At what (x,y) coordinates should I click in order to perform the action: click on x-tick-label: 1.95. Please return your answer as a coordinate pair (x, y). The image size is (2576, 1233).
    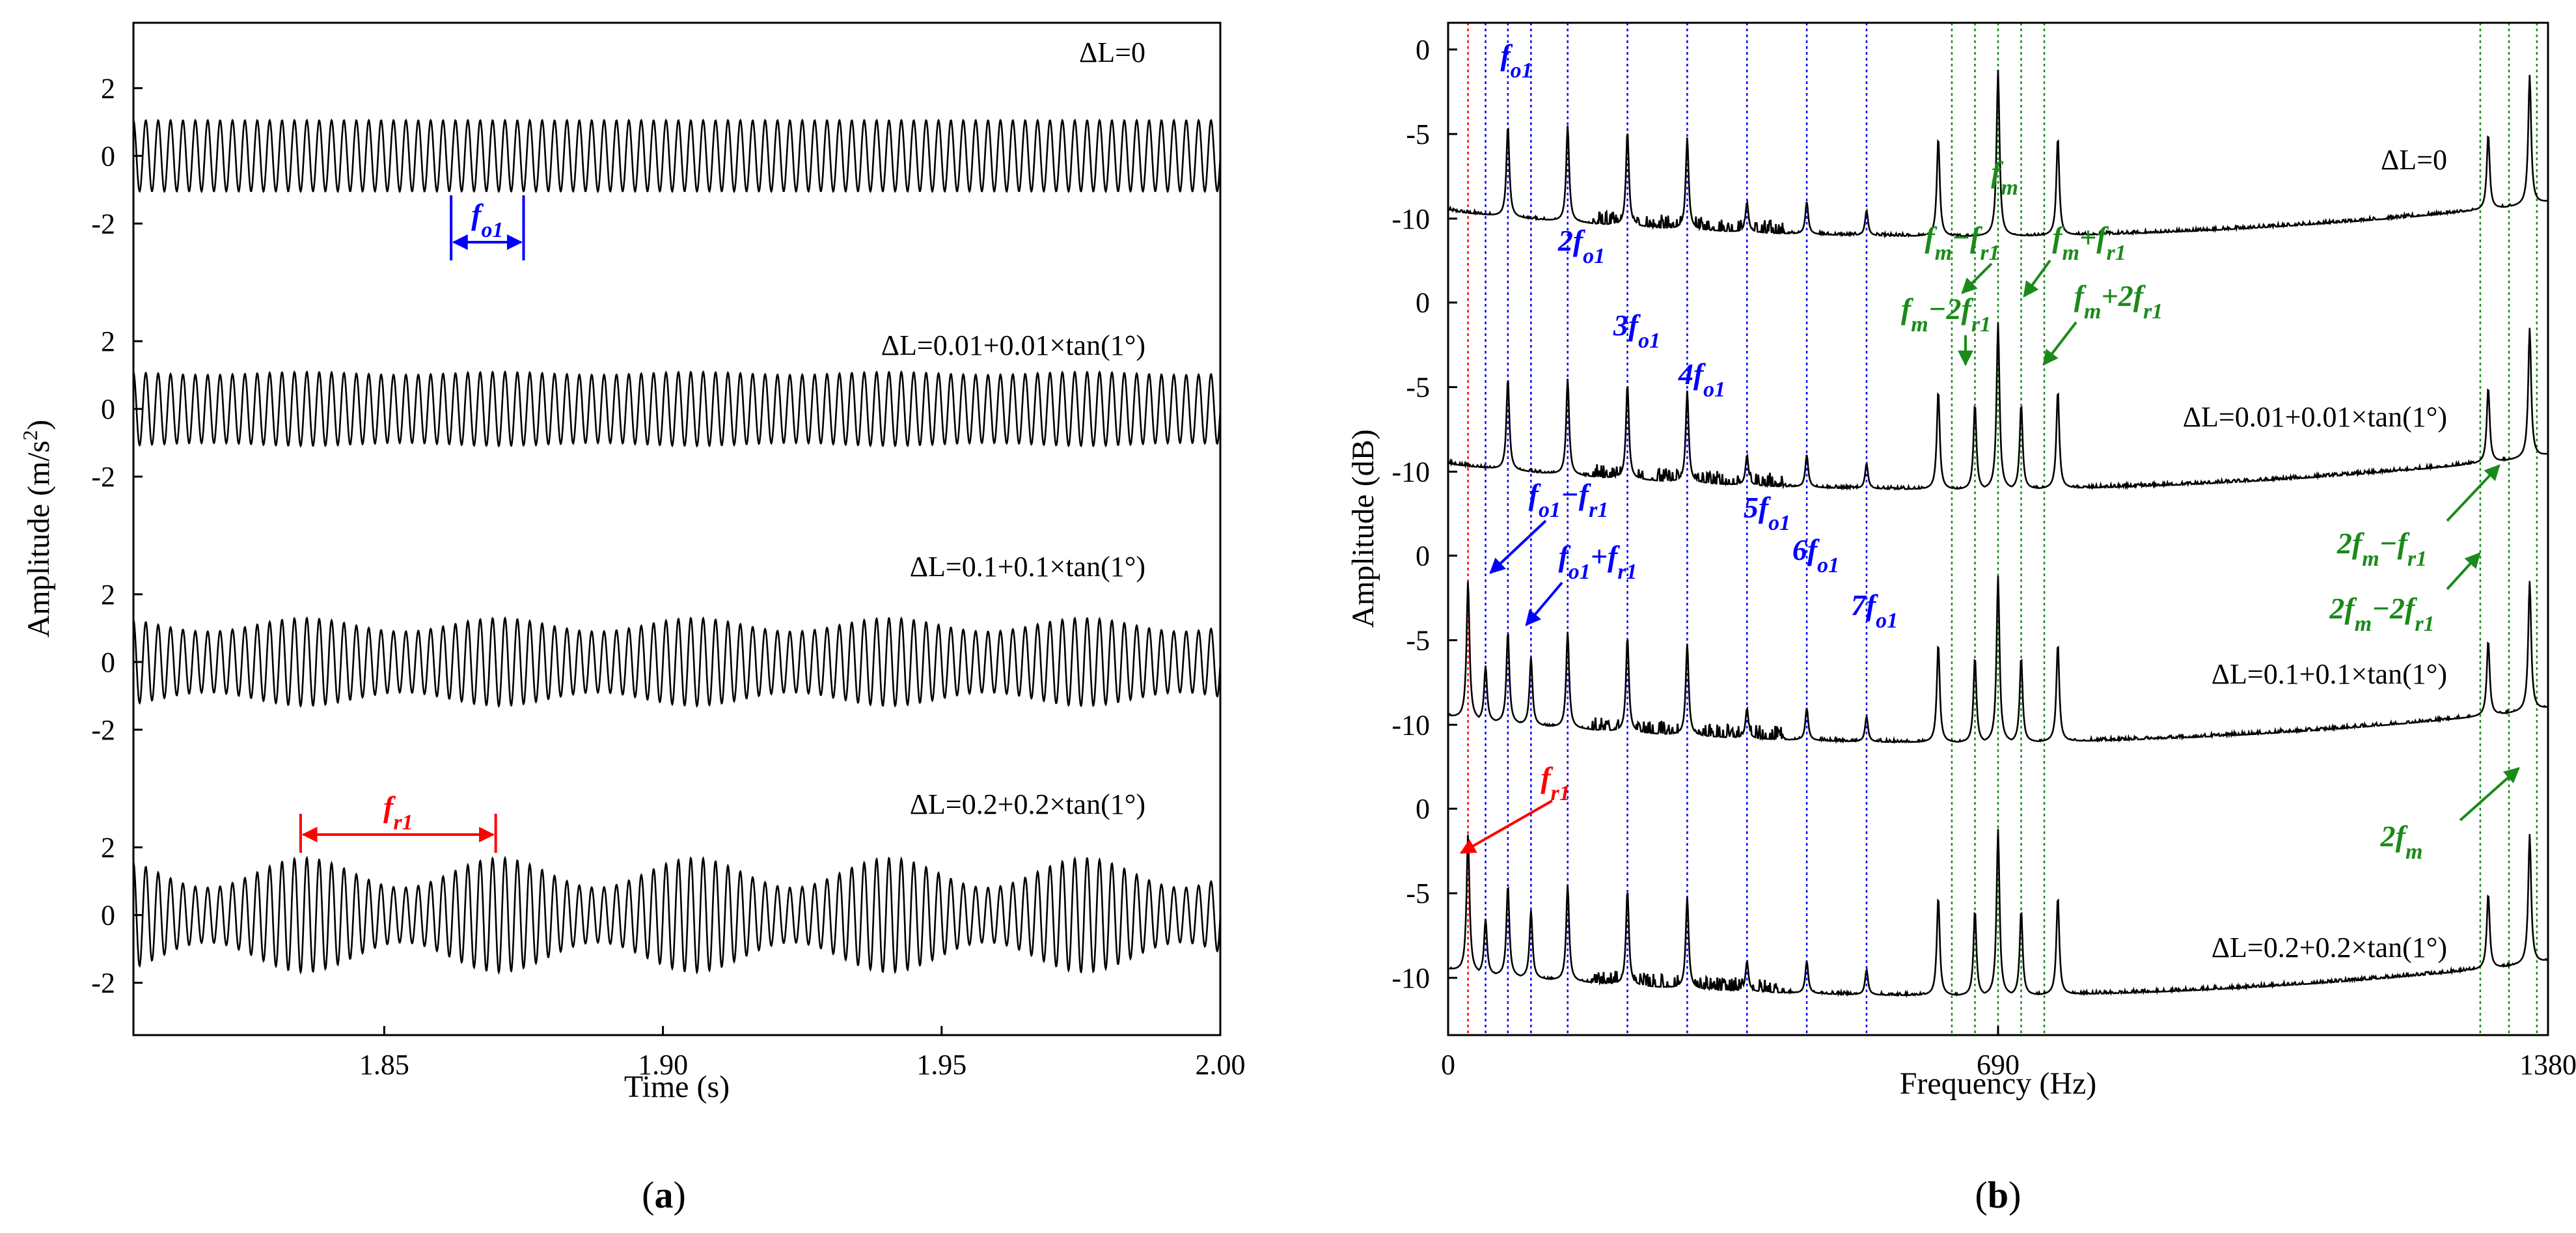
    Looking at the image, I should click on (941, 1065).